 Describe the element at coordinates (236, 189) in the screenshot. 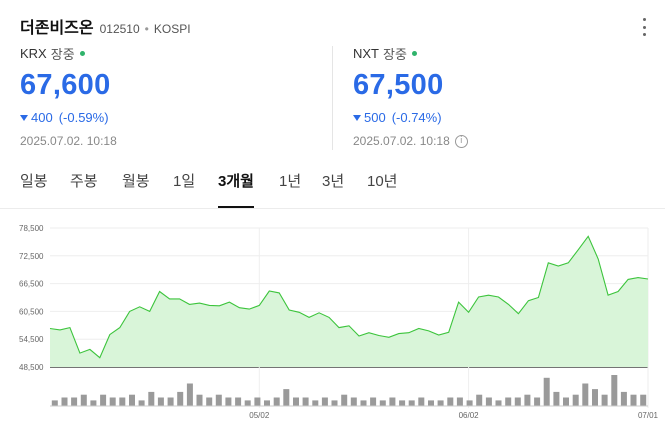

I see `tab-3months: 3개월` at that location.